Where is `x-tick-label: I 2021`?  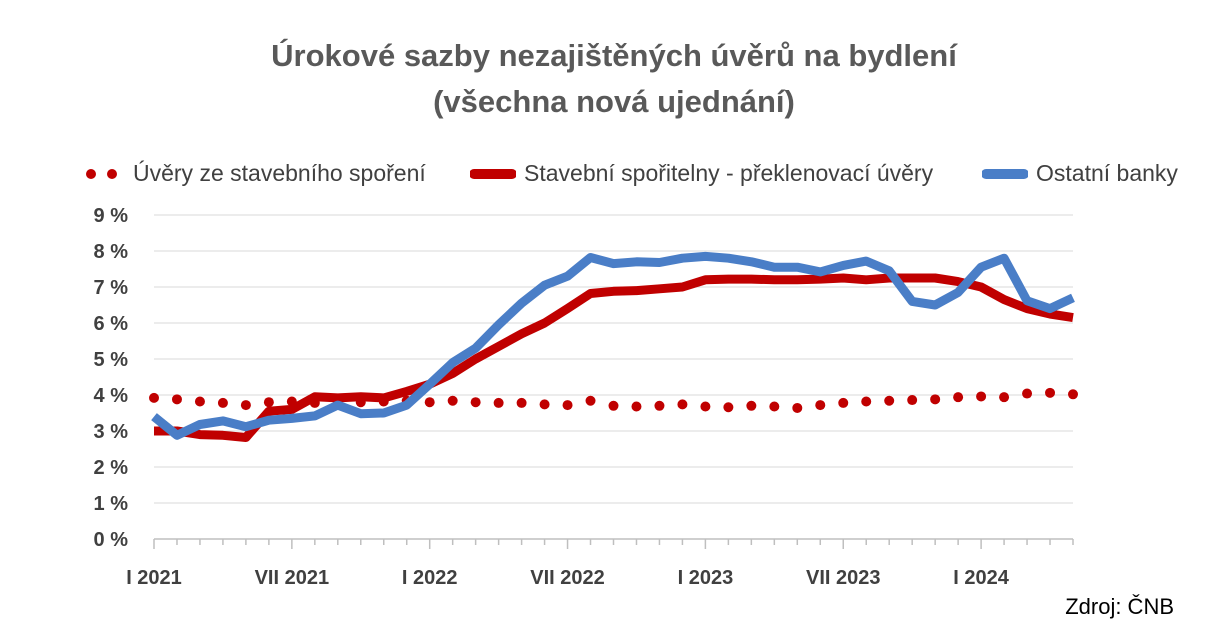
x-tick-label: I 2021 is located at coordinates (154, 578).